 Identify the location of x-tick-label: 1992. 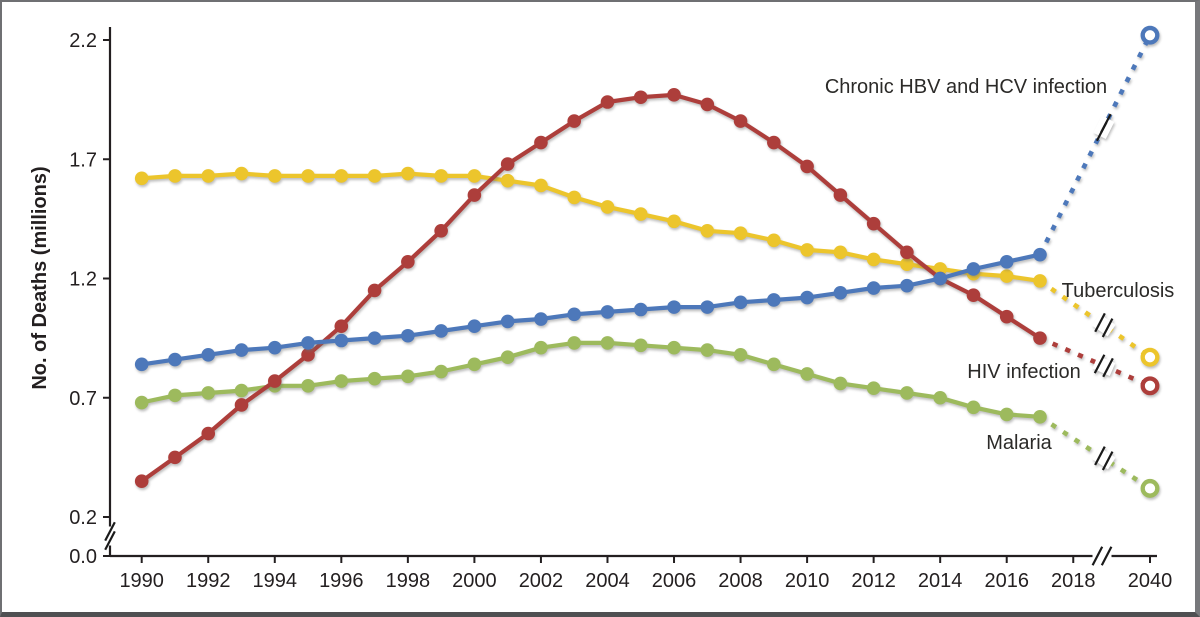
(208, 581).